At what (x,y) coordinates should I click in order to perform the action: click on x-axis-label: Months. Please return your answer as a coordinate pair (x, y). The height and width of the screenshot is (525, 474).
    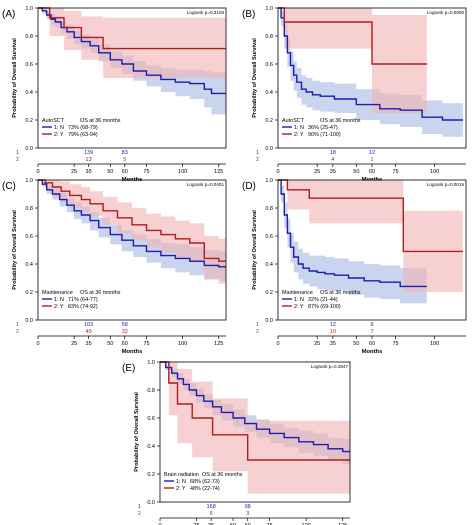
    Looking at the image, I should click on (132, 352).